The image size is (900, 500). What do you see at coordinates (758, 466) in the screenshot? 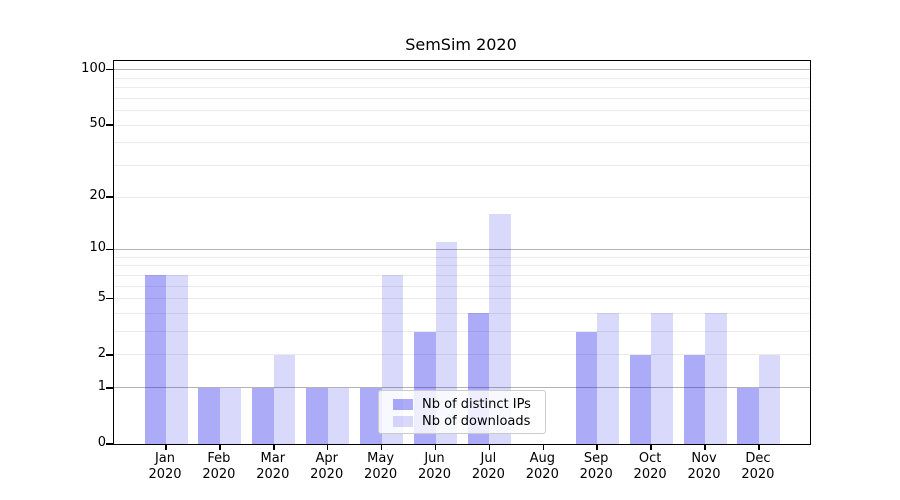
I see `x-tick-label: Dec 2020` at bounding box center [758, 466].